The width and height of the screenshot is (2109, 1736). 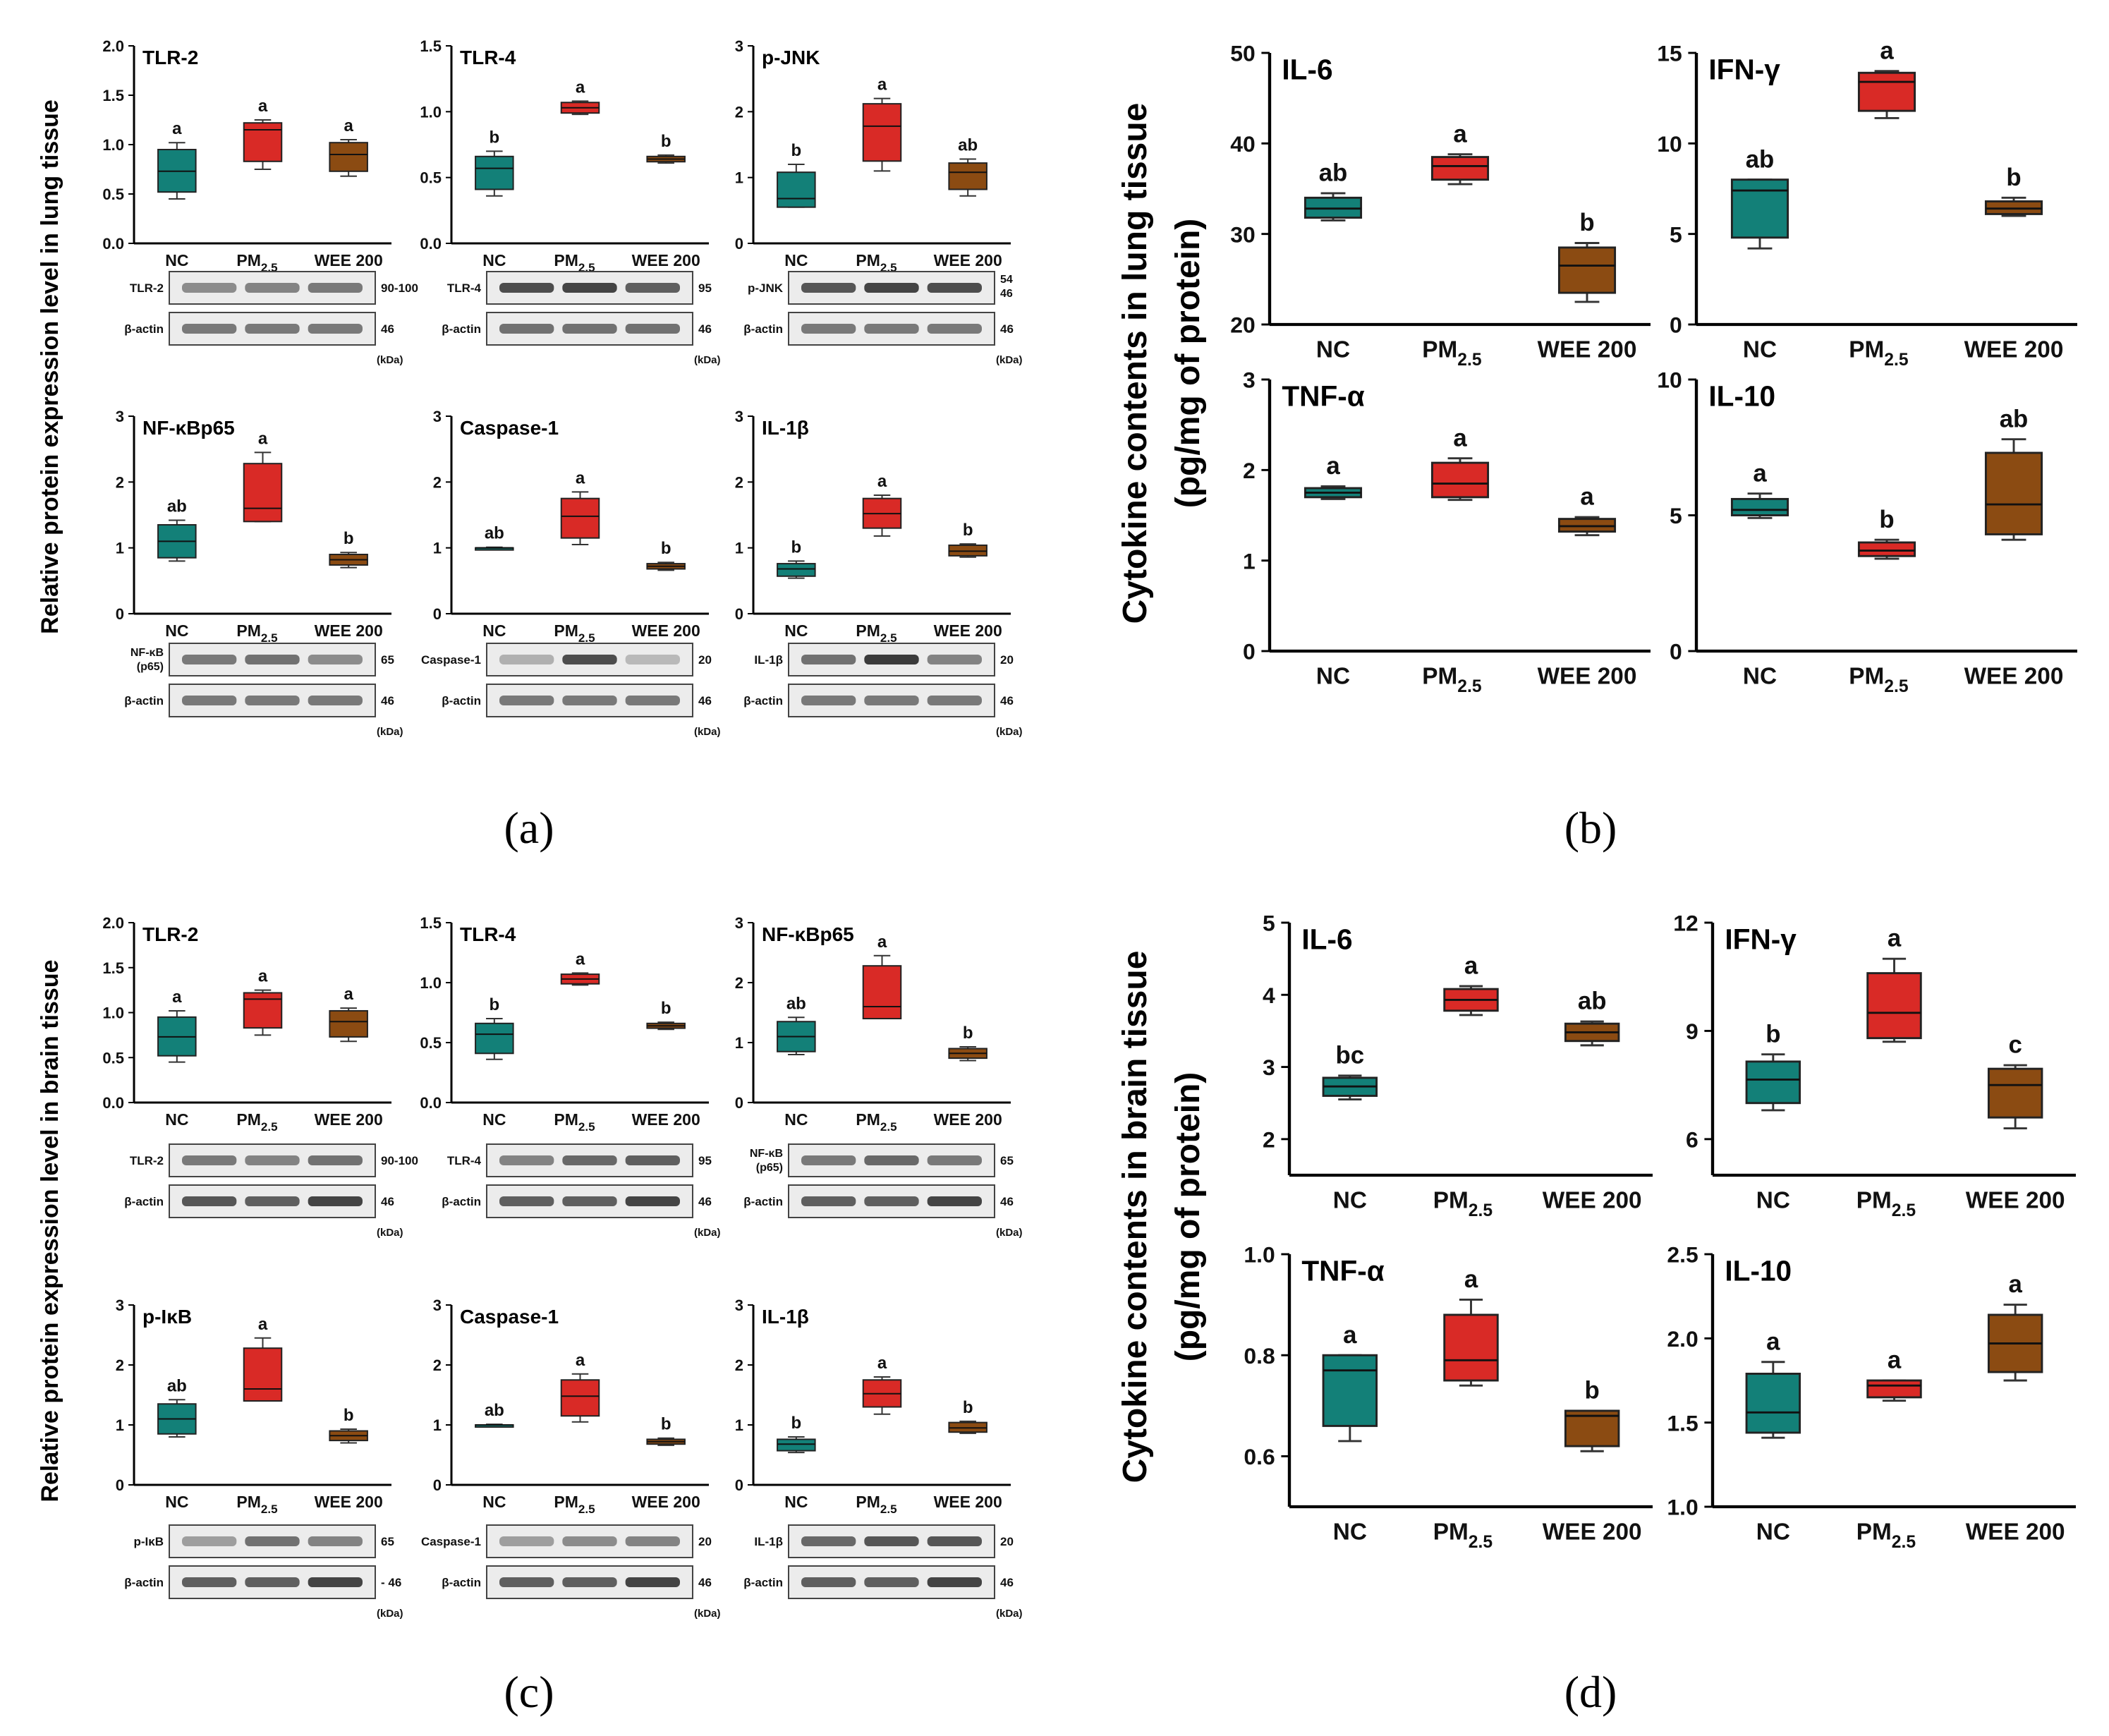 I want to click on box-nc: ab, so click(x=177, y=529).